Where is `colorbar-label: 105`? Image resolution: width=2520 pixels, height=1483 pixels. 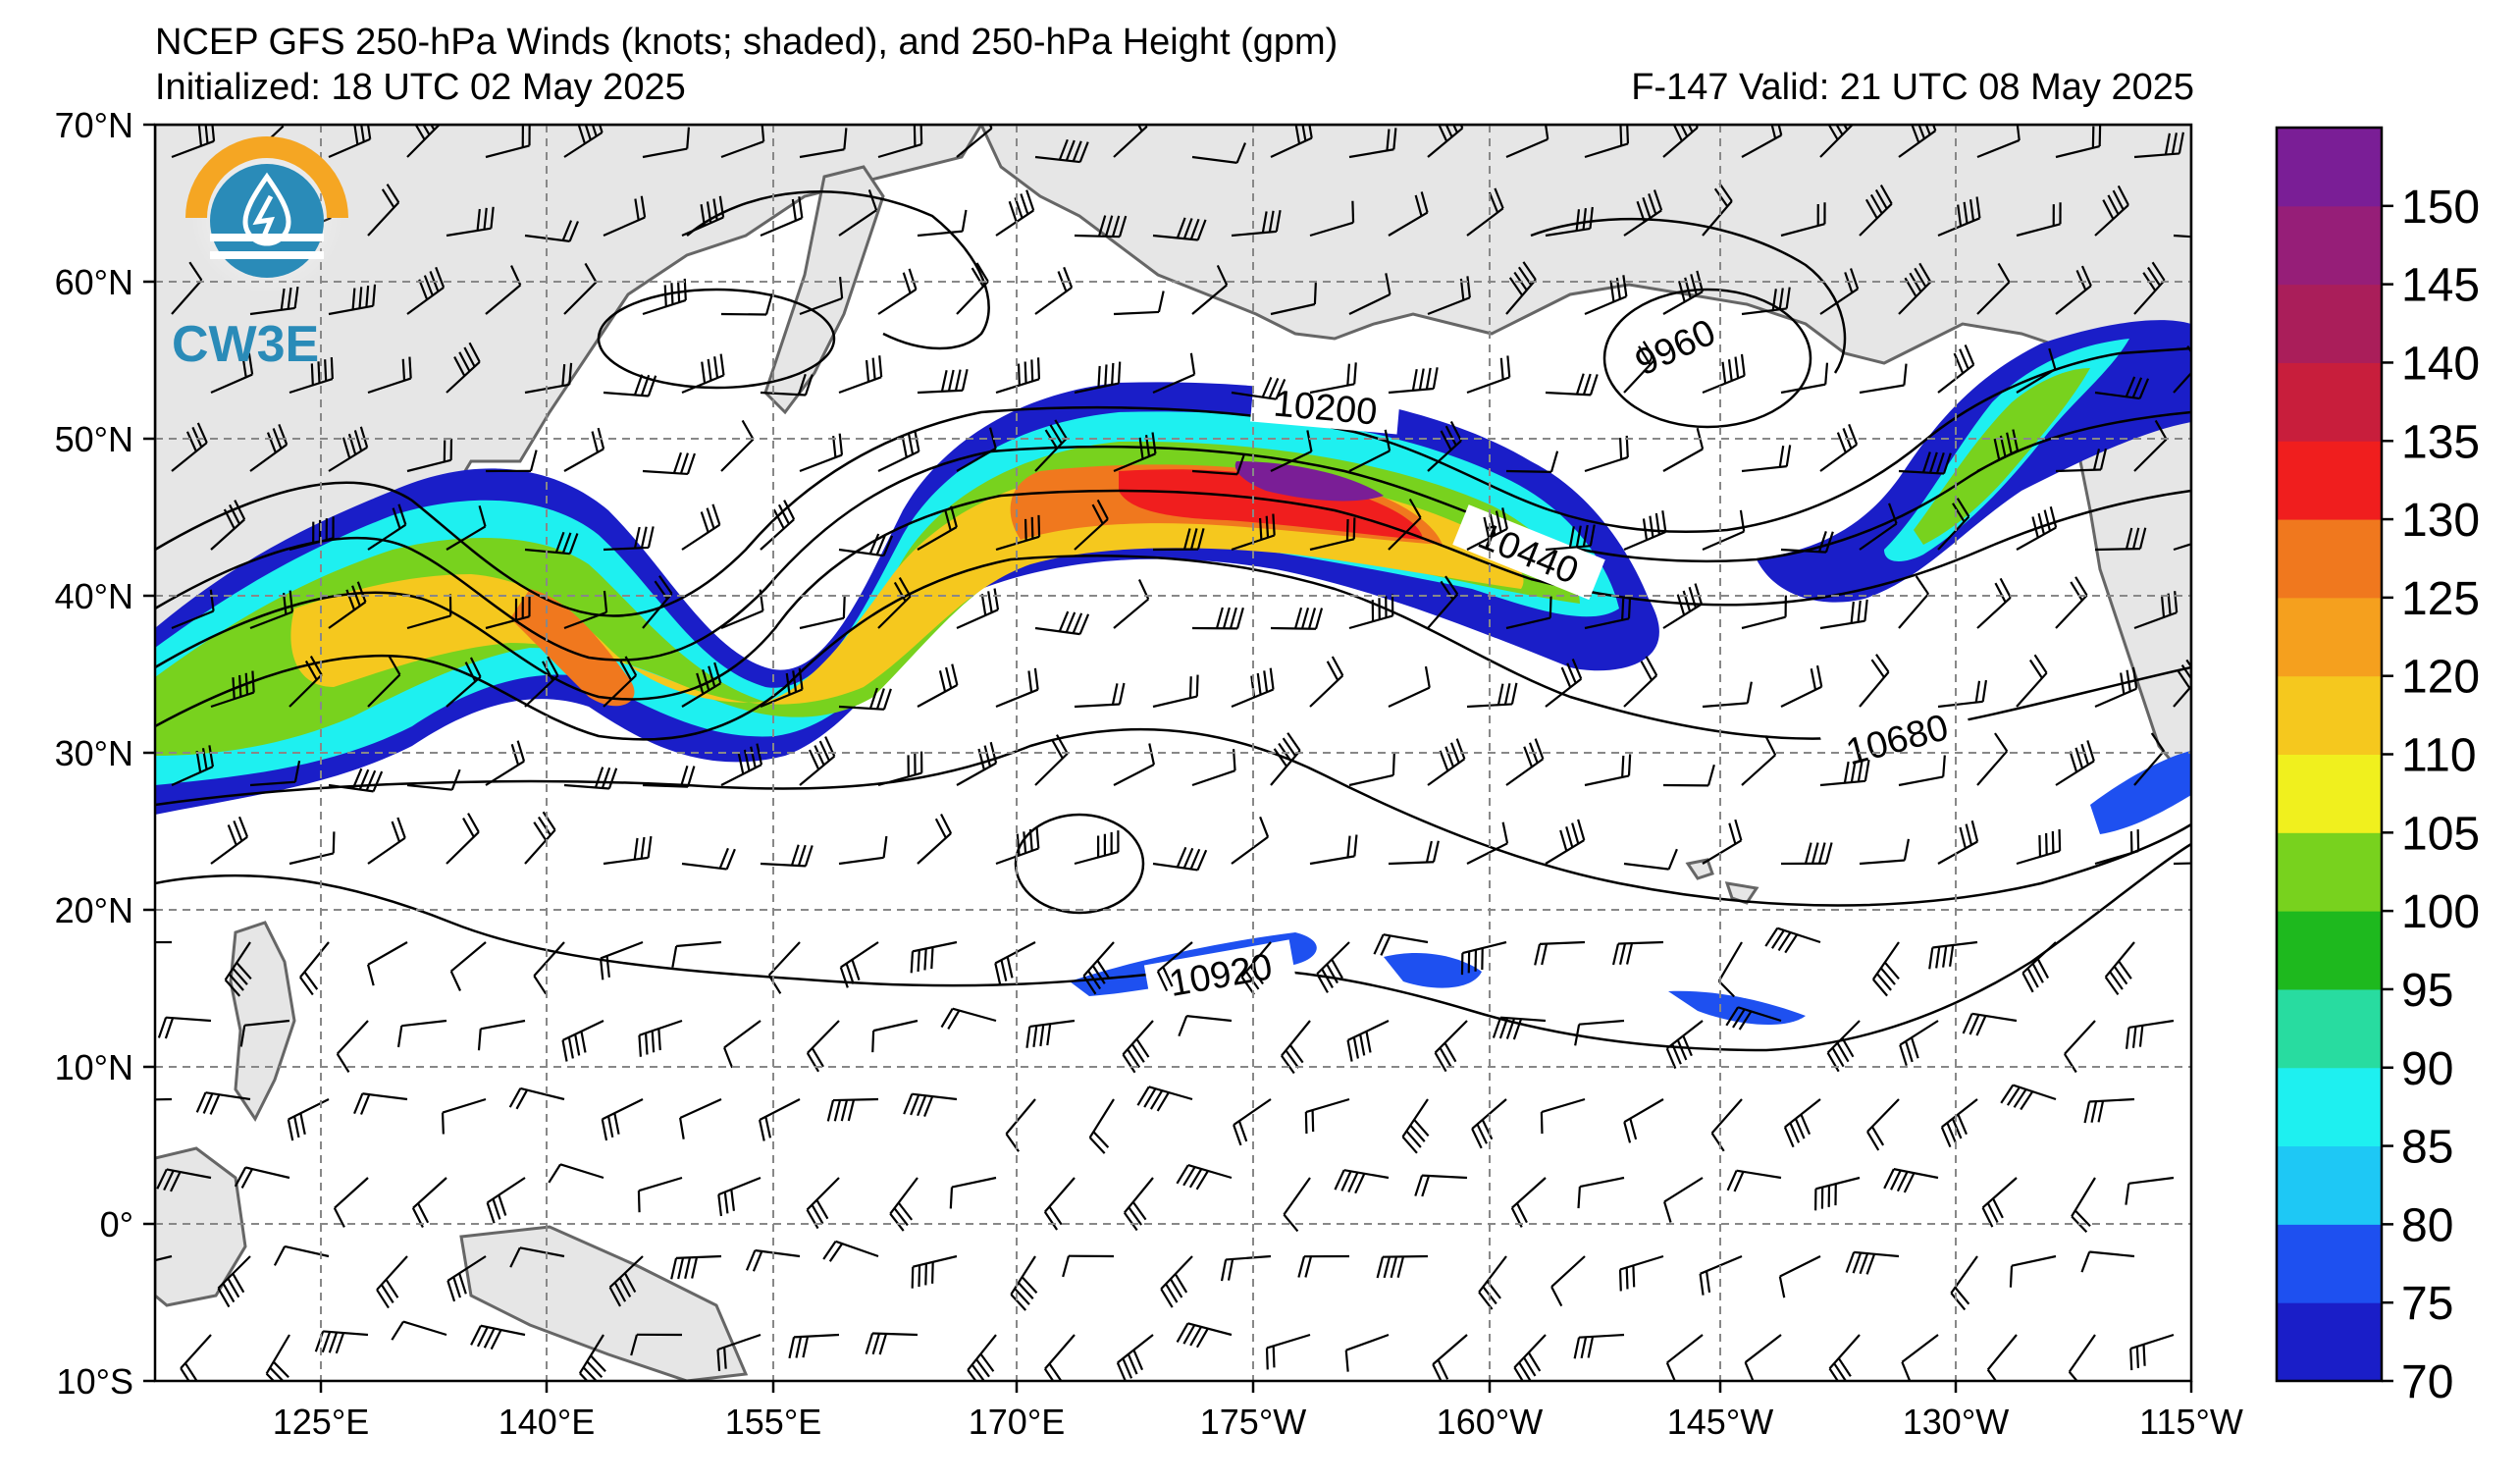 colorbar-label: 105 is located at coordinates (2440, 834).